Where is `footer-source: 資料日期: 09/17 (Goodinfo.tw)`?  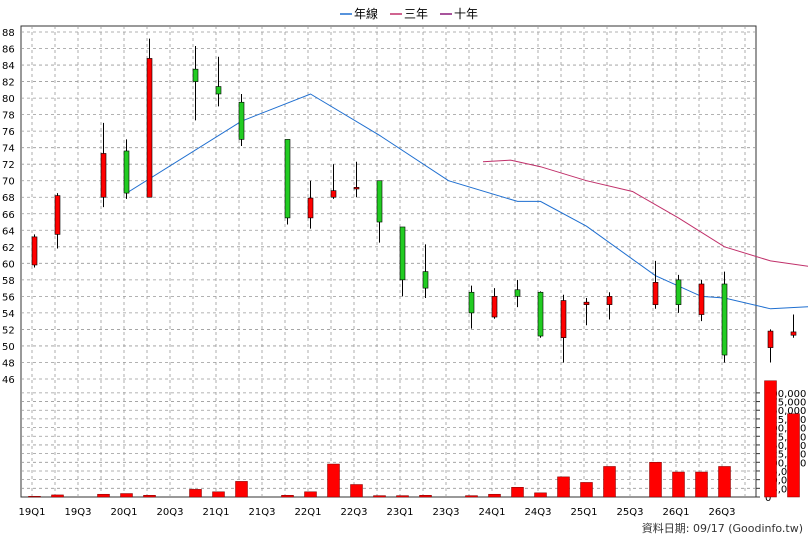
footer-source: 資料日期: 09/17 (Goodinfo.tw) is located at coordinates (722, 528).